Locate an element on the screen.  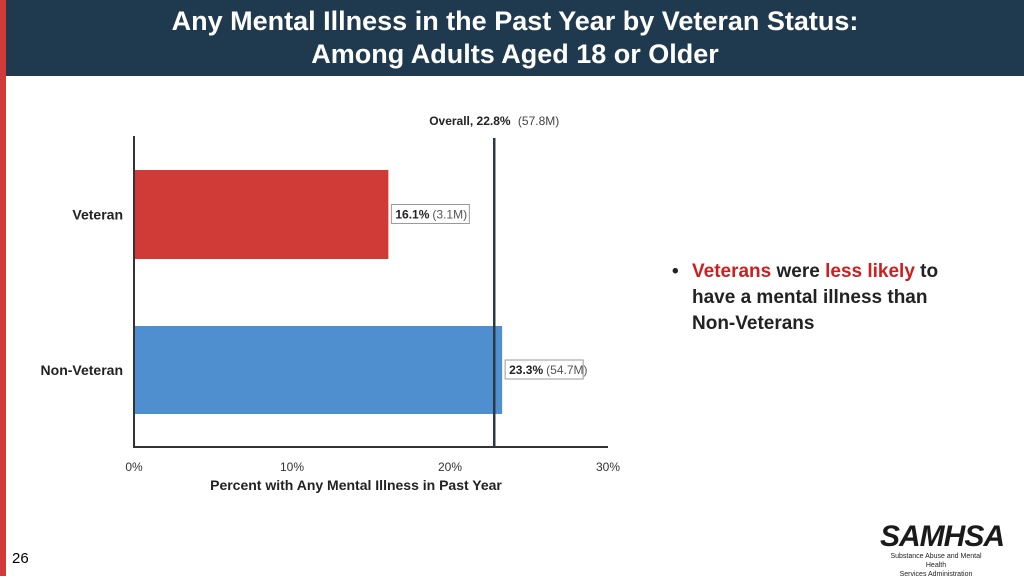
value-label-box-non-veteran is located at coordinates (544, 369).